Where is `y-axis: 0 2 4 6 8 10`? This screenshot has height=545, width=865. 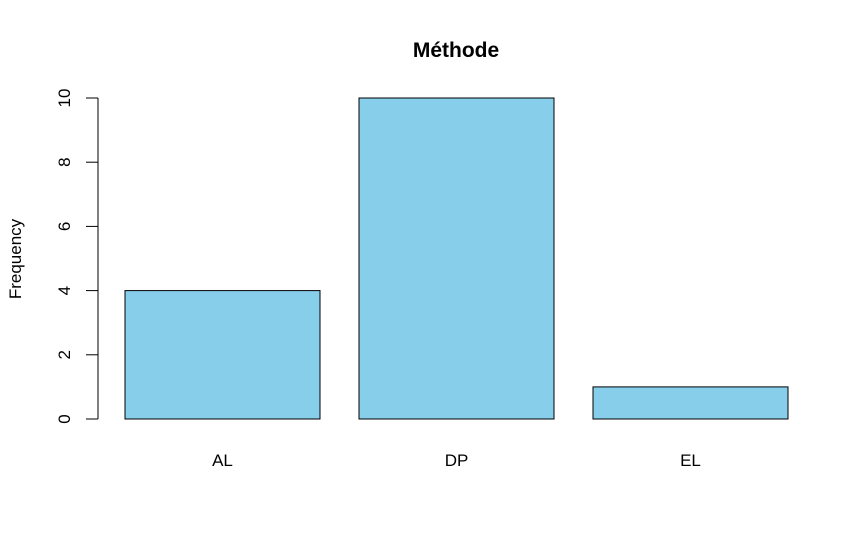
y-axis: 0 2 4 6 8 10 is located at coordinates (77, 256).